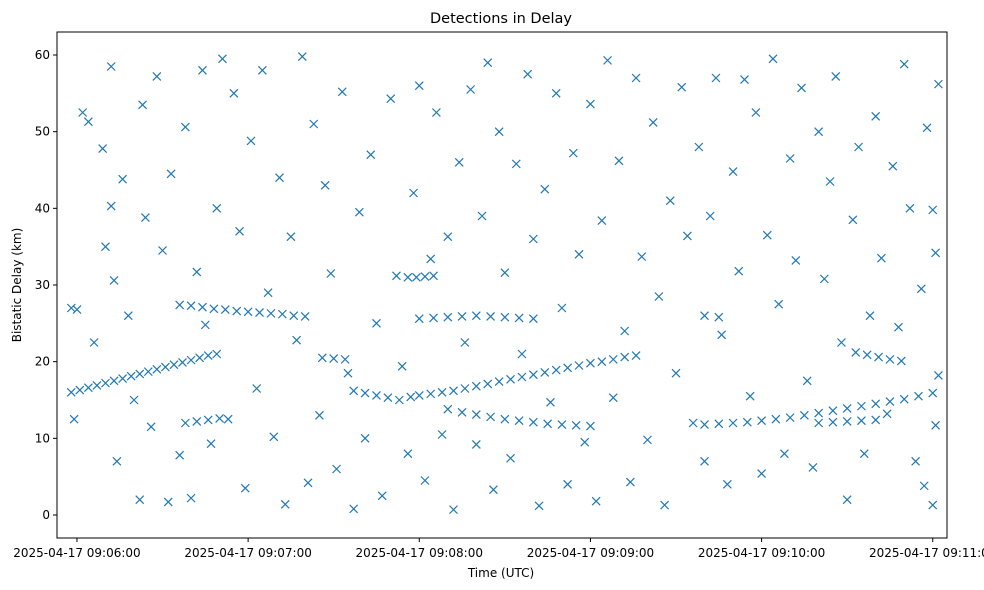  I want to click on y-tick-label: 10, so click(42, 438).